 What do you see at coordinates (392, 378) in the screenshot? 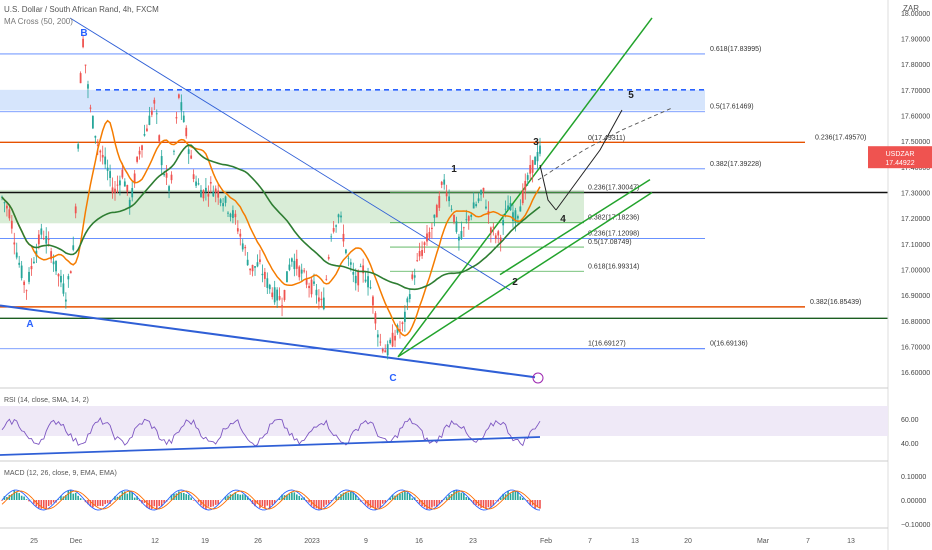
I see `wave-label-c: C` at bounding box center [392, 378].